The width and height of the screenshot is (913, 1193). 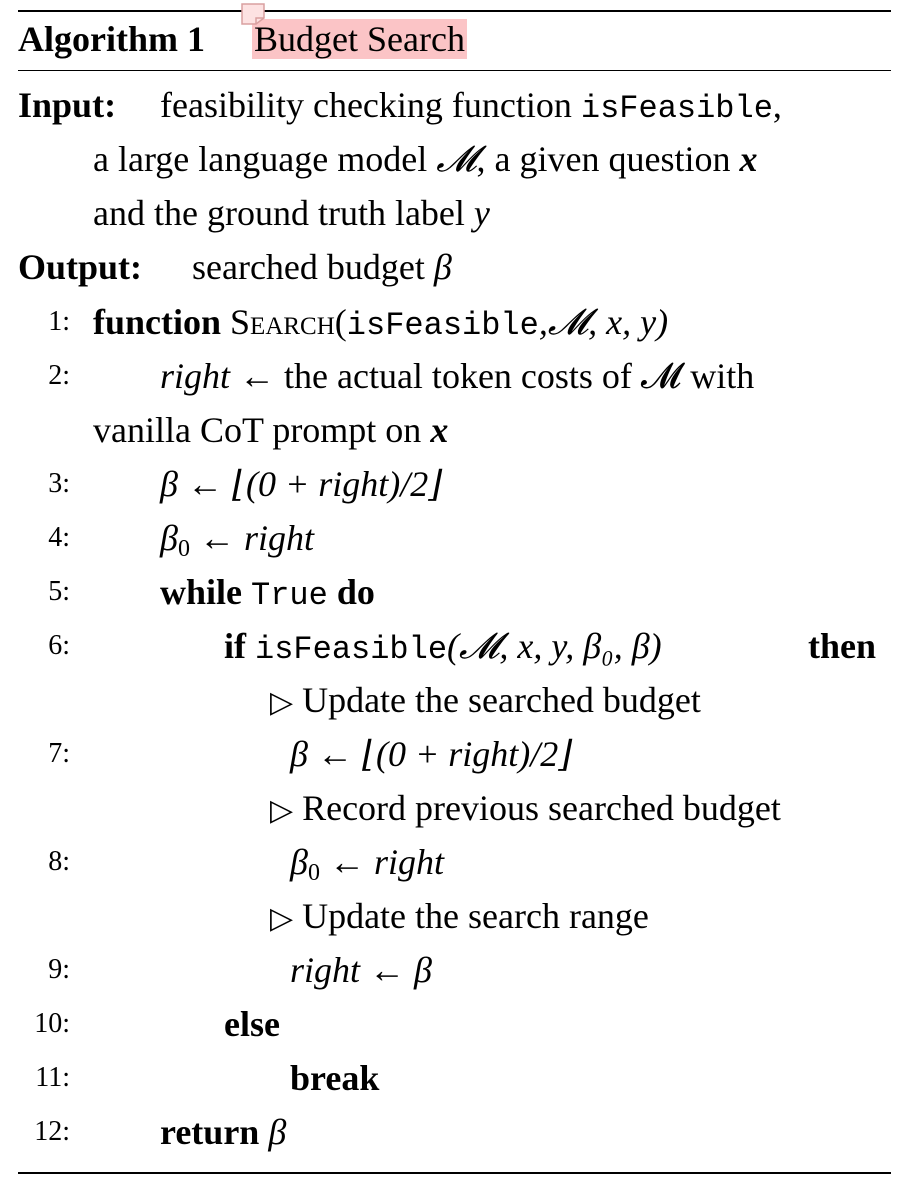 I want to click on input-label: Input:, so click(x=67, y=105).